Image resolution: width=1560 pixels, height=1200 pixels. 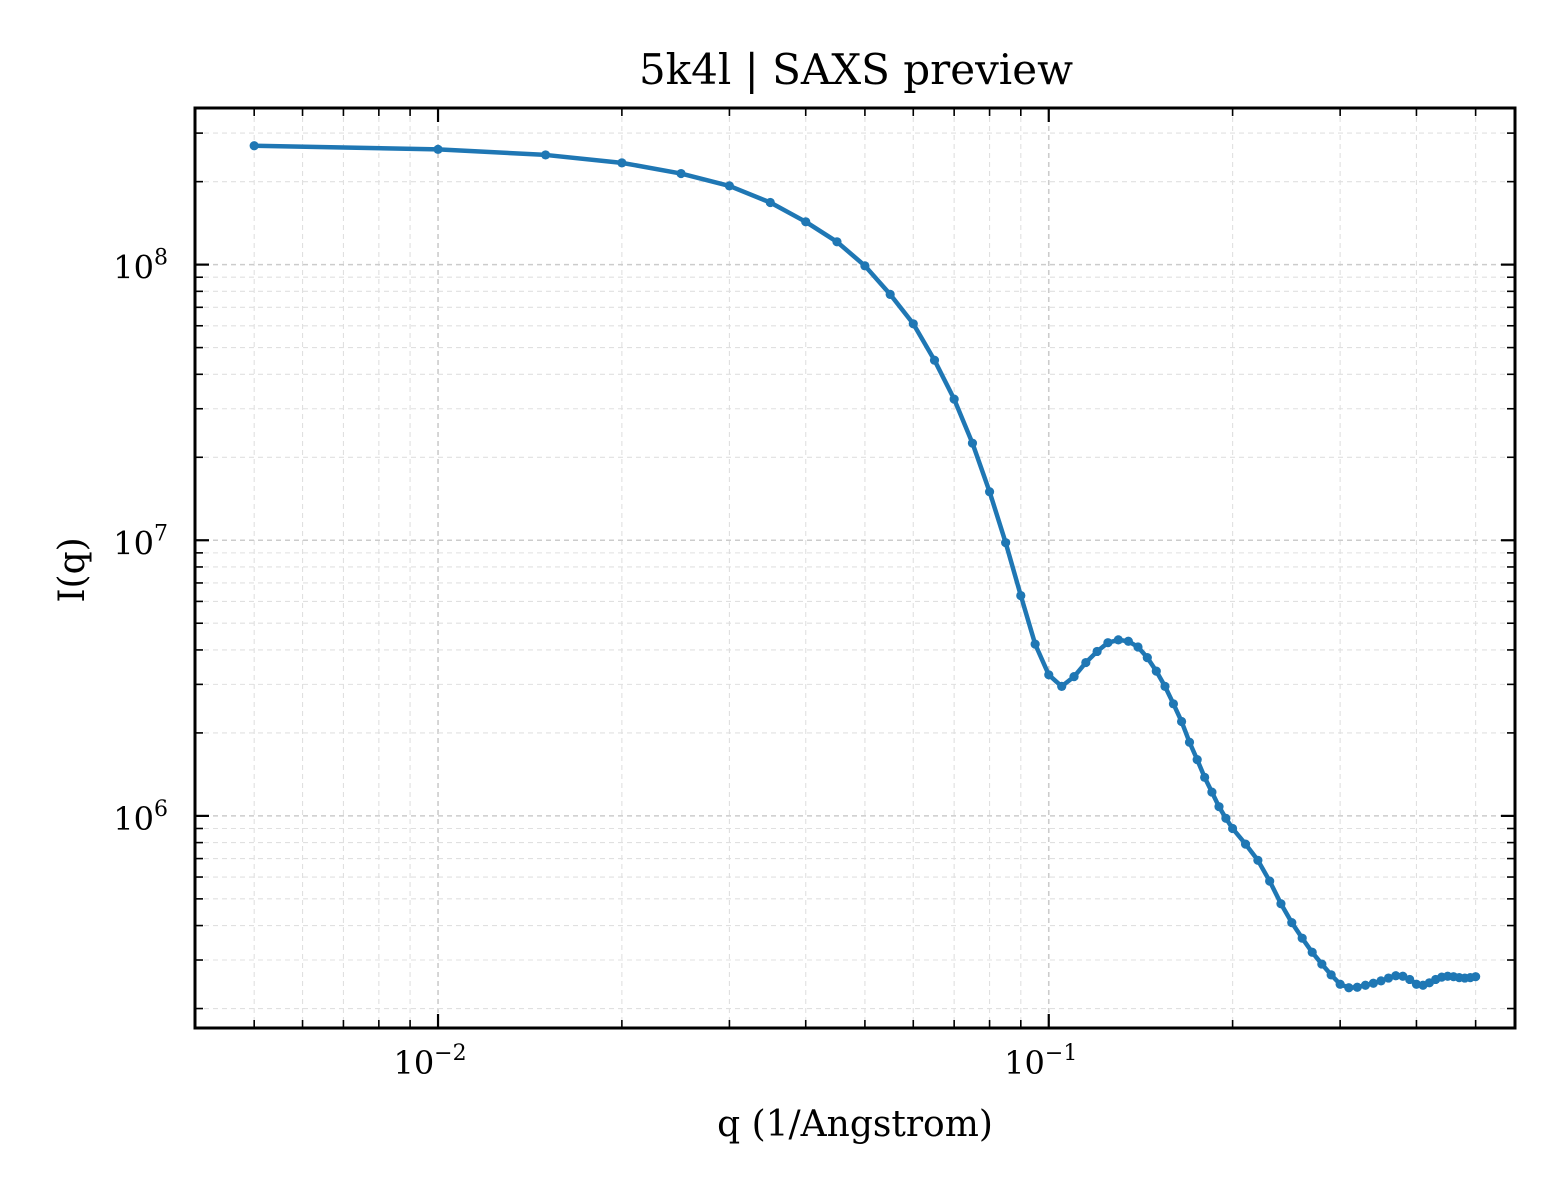 I want to click on y-tick-label: 107, so click(x=140, y=541).